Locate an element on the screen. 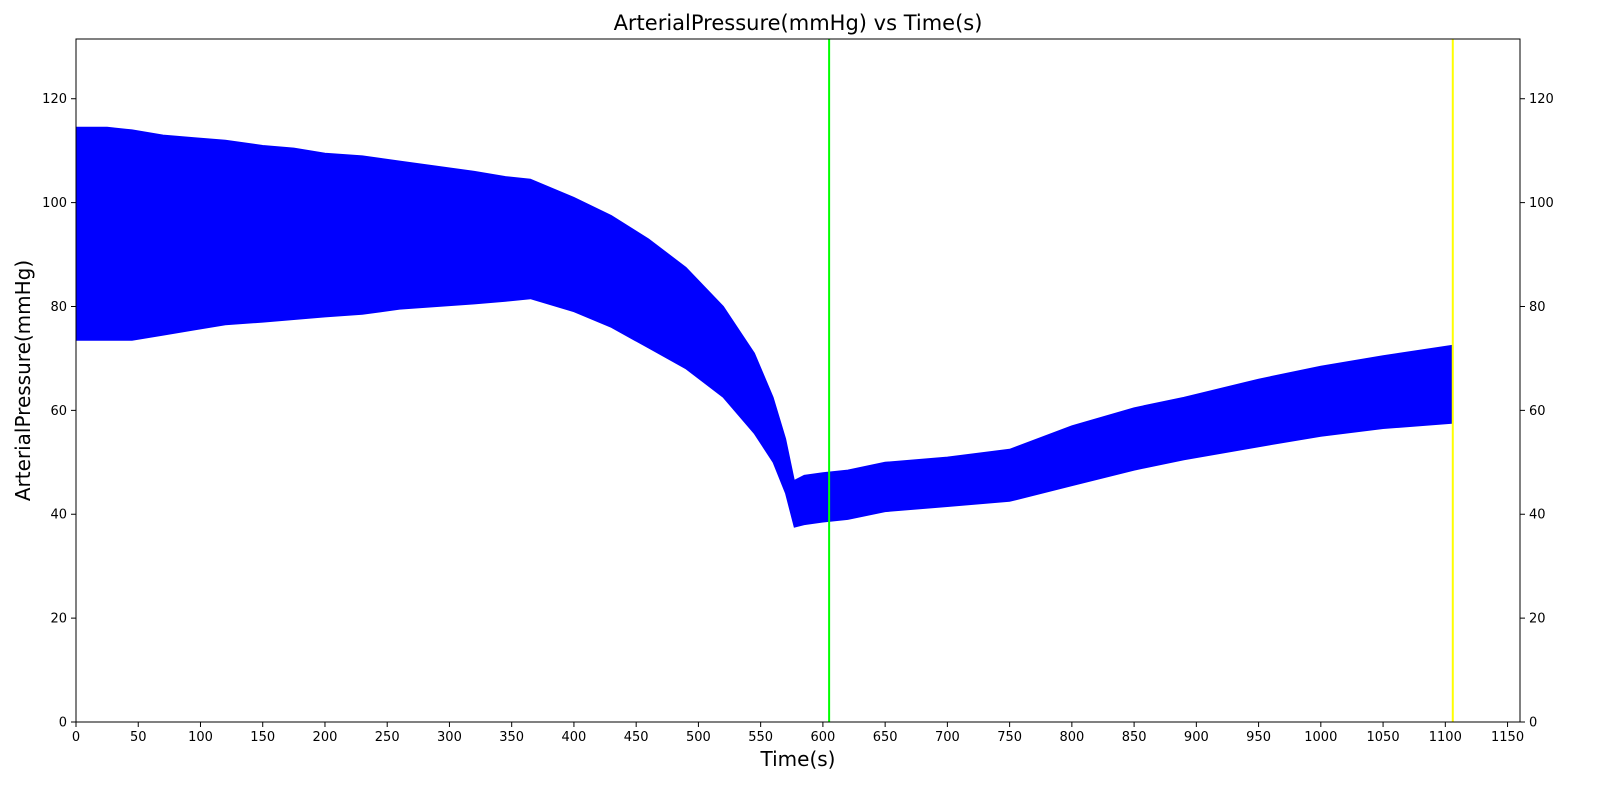 The height and width of the screenshot is (800, 1600). x-tick-label: 250 is located at coordinates (387, 737).